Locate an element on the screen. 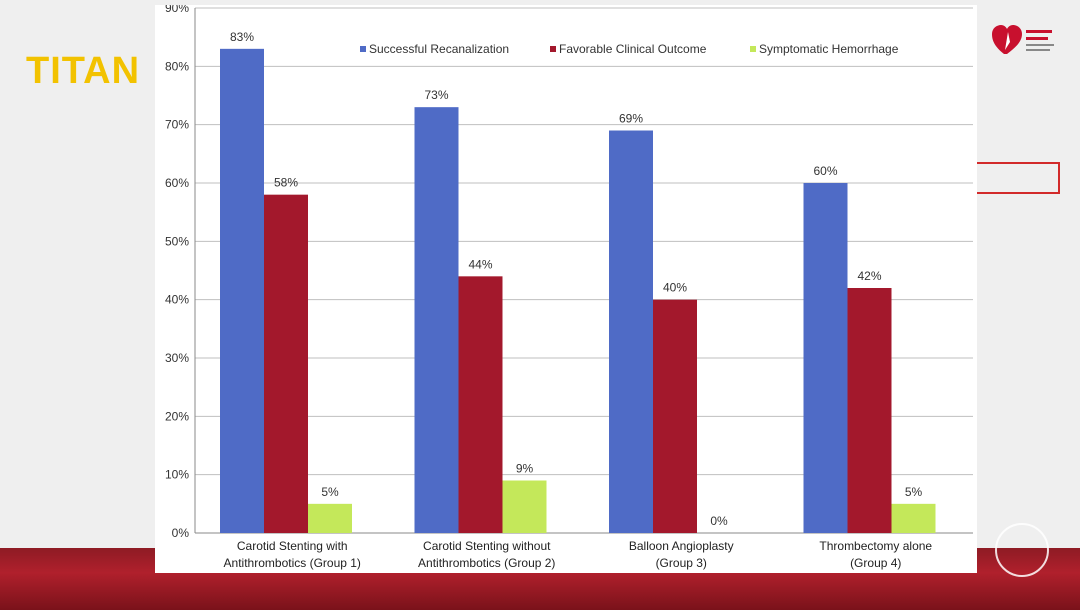 Image resolution: width=1080 pixels, height=610 pixels. highlight-box is located at coordinates (1017, 178).